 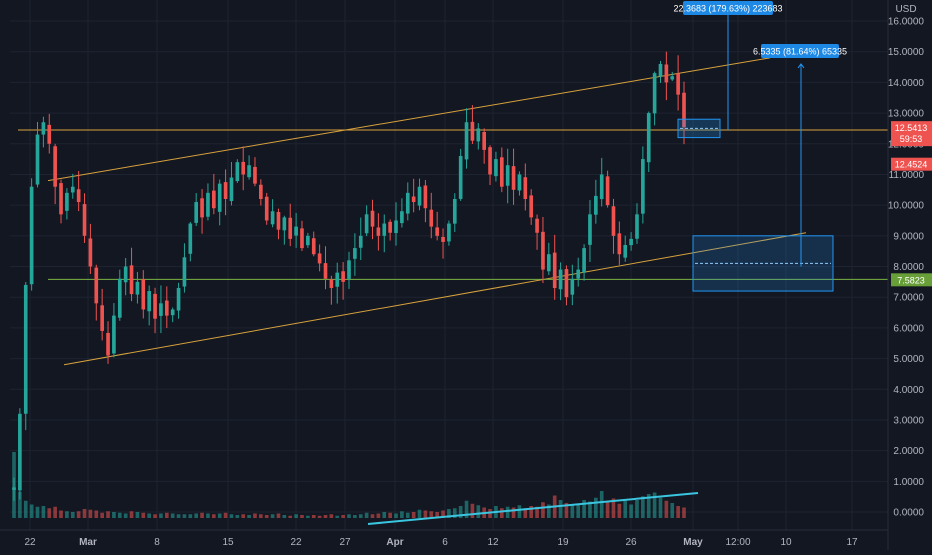 What do you see at coordinates (349, 485) in the screenshot?
I see `volume-bars` at bounding box center [349, 485].